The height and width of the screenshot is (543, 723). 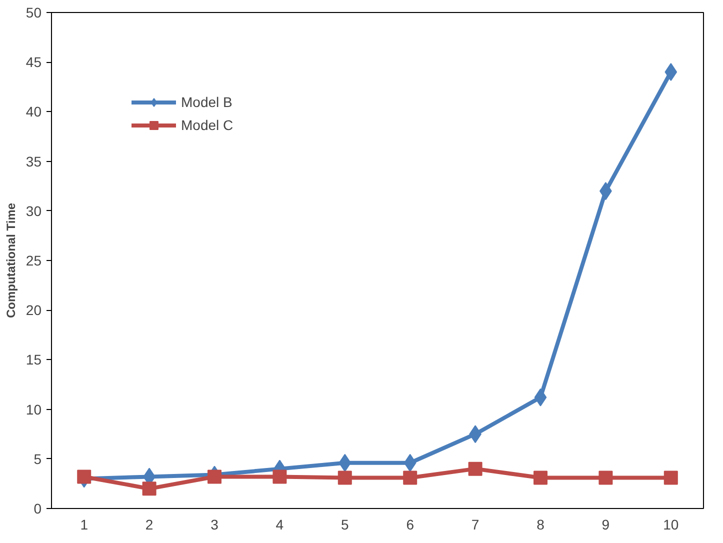 What do you see at coordinates (345, 524) in the screenshot?
I see `x-tick-label: 5` at bounding box center [345, 524].